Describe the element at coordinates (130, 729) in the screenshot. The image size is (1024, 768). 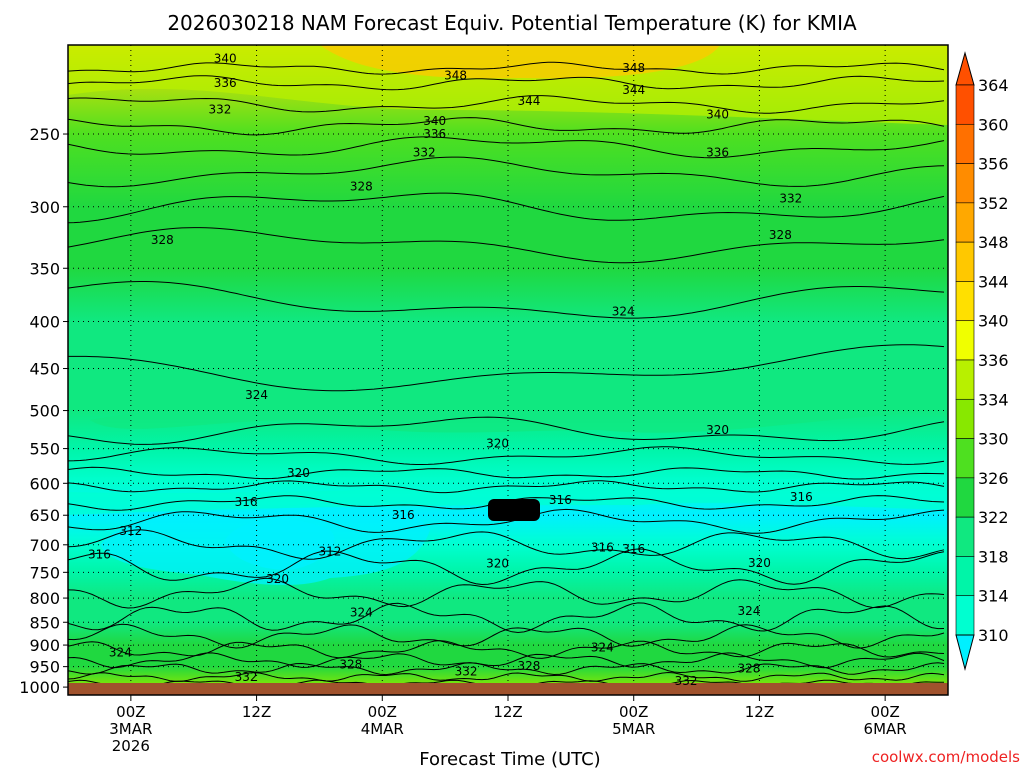
I see `x-tick-label: 3MAR` at that location.